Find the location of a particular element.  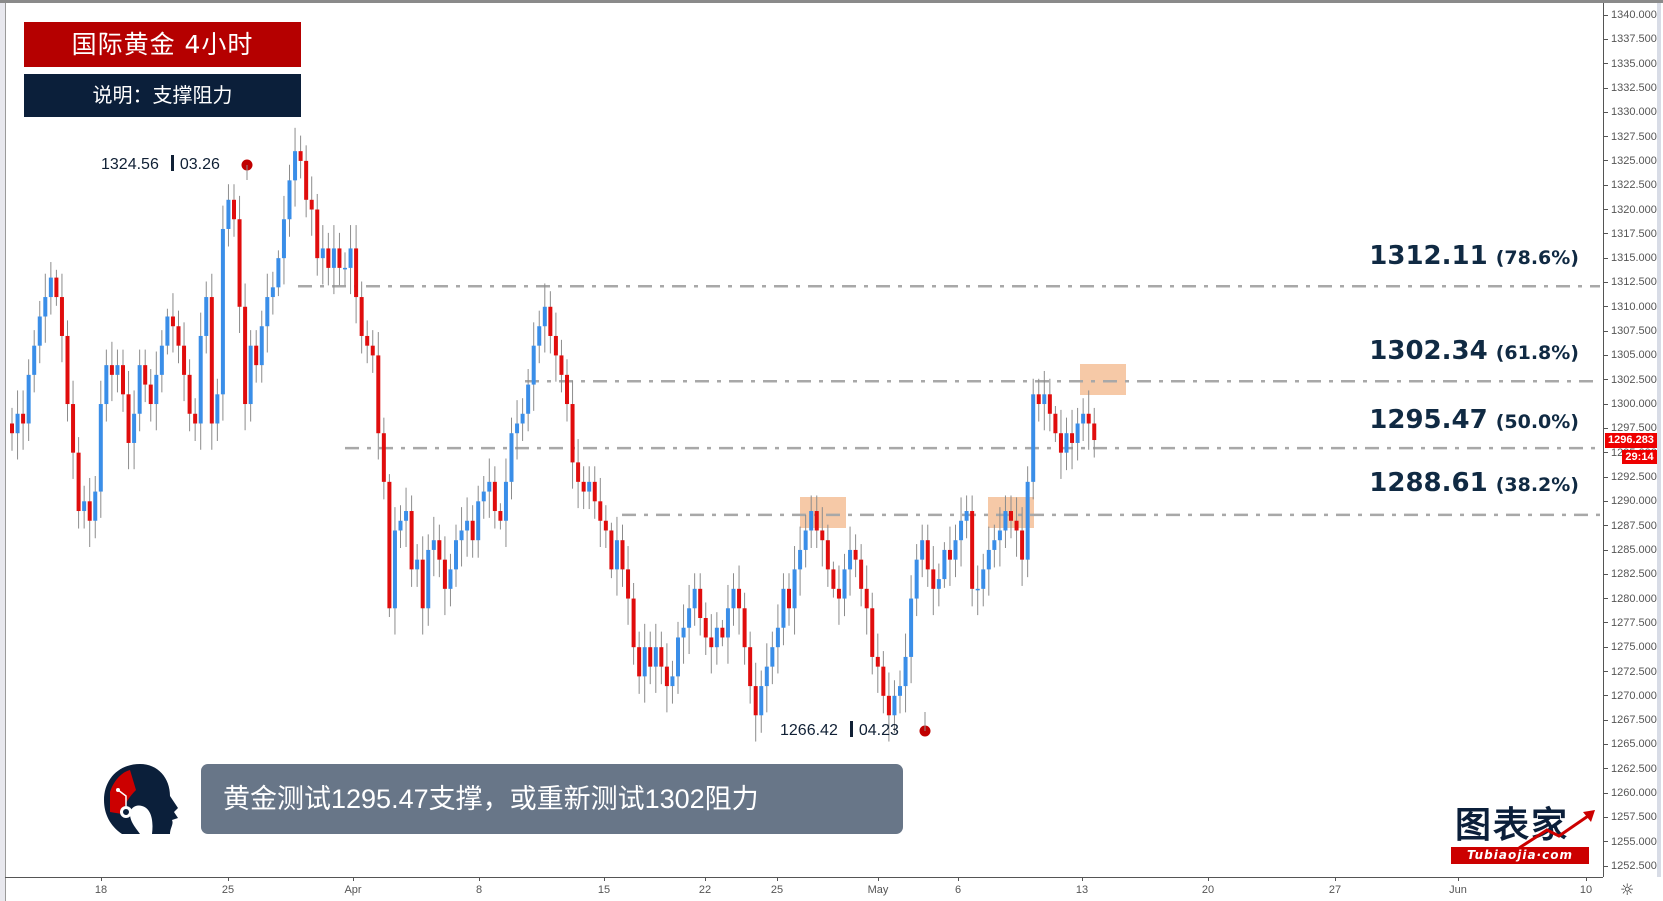

tubiaojia-logo: 图表家 Tubiaojia·com is located at coordinates (1522, 836).